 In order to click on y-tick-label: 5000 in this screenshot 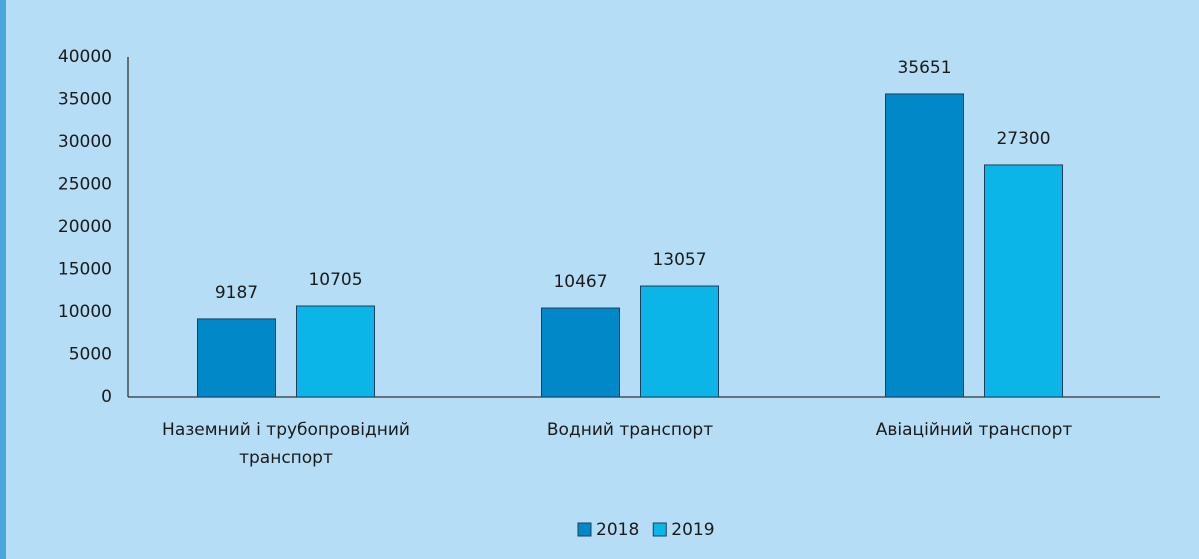, I will do `click(90, 355)`.